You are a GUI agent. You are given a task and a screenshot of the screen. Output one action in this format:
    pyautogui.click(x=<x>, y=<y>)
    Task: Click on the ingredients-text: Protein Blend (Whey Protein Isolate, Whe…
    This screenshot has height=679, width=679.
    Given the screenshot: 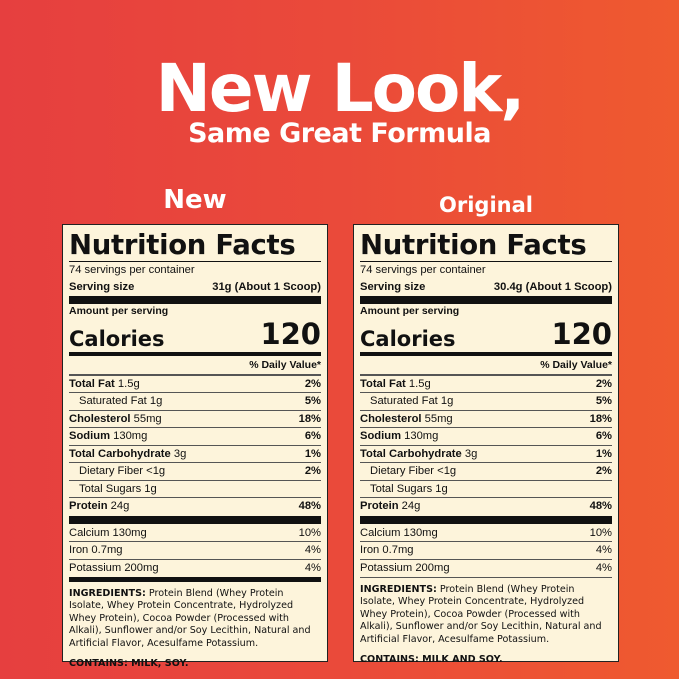 What is the action you would take?
    pyautogui.click(x=190, y=618)
    